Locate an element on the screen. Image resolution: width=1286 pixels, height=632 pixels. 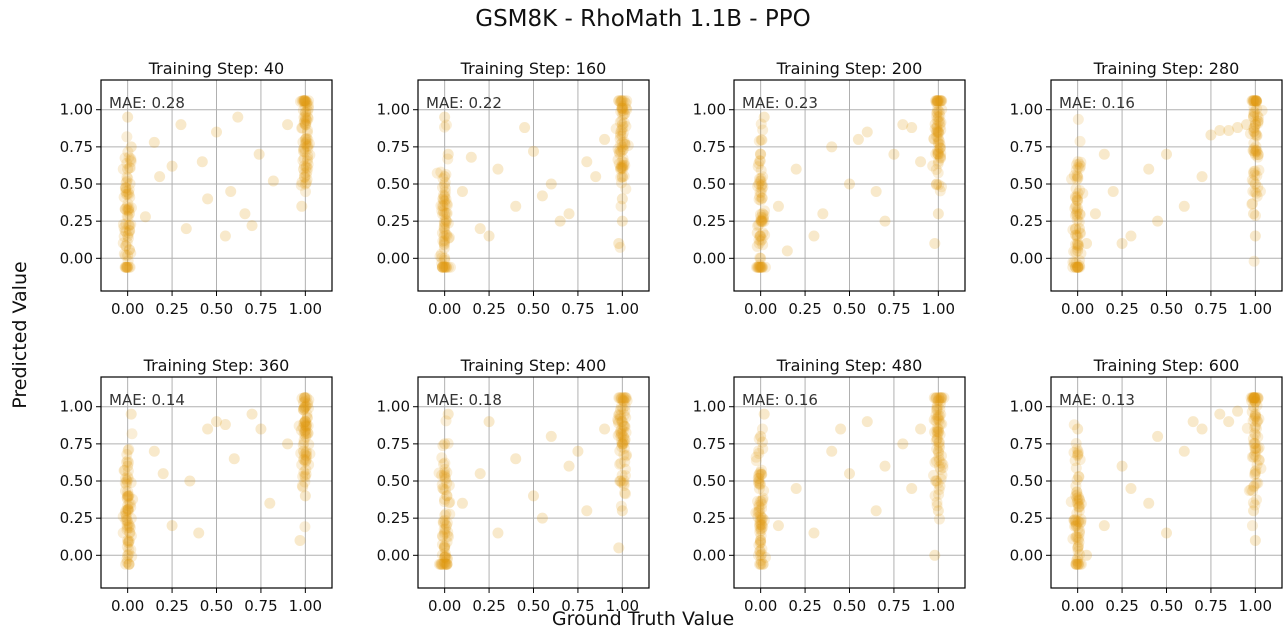
x-tick-label: 0.00 is located at coordinates (444, 309).